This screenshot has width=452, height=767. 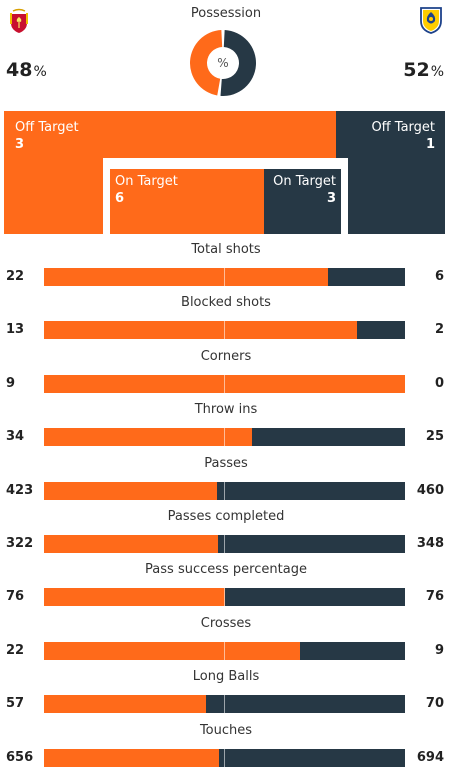 I want to click on home-stat-value: 656, so click(x=20, y=757).